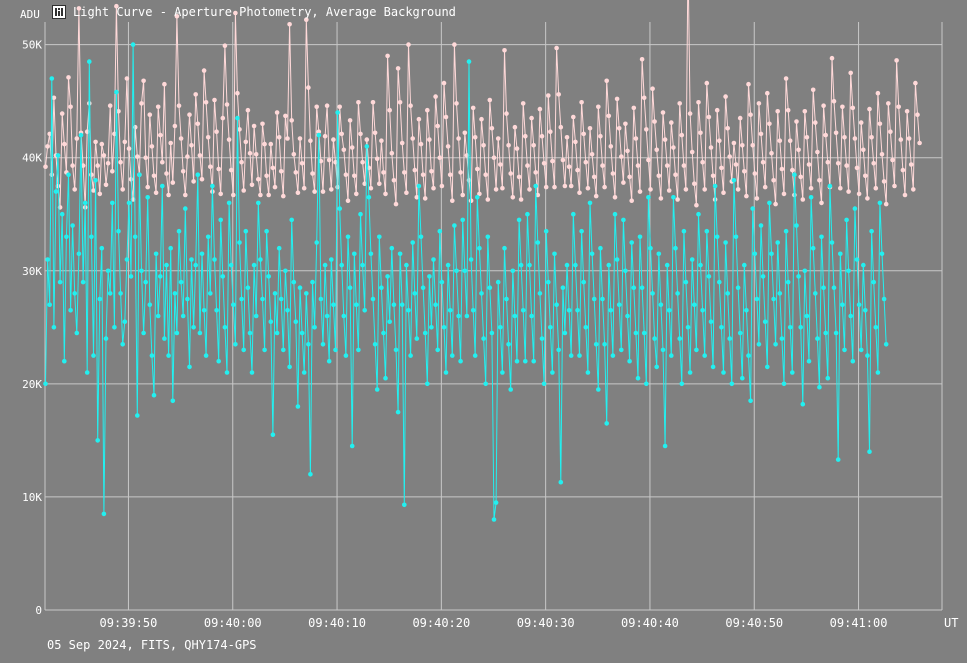  I want to click on x-tick-label: 09:40:50, so click(754, 623).